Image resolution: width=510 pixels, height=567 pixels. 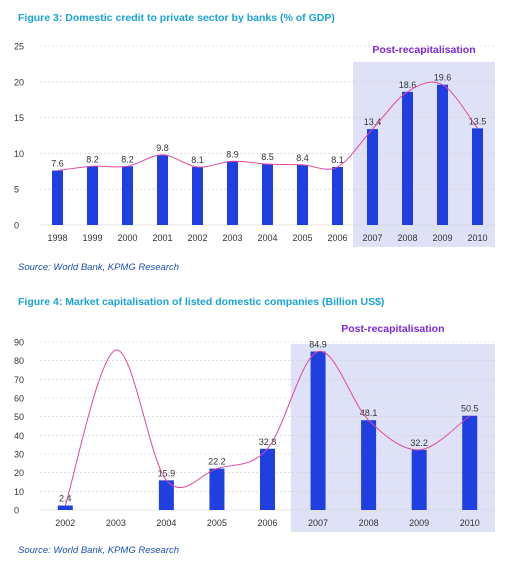 What do you see at coordinates (99, 550) in the screenshot?
I see `figure-4-source: Source: World Bank, KPMG Research` at bounding box center [99, 550].